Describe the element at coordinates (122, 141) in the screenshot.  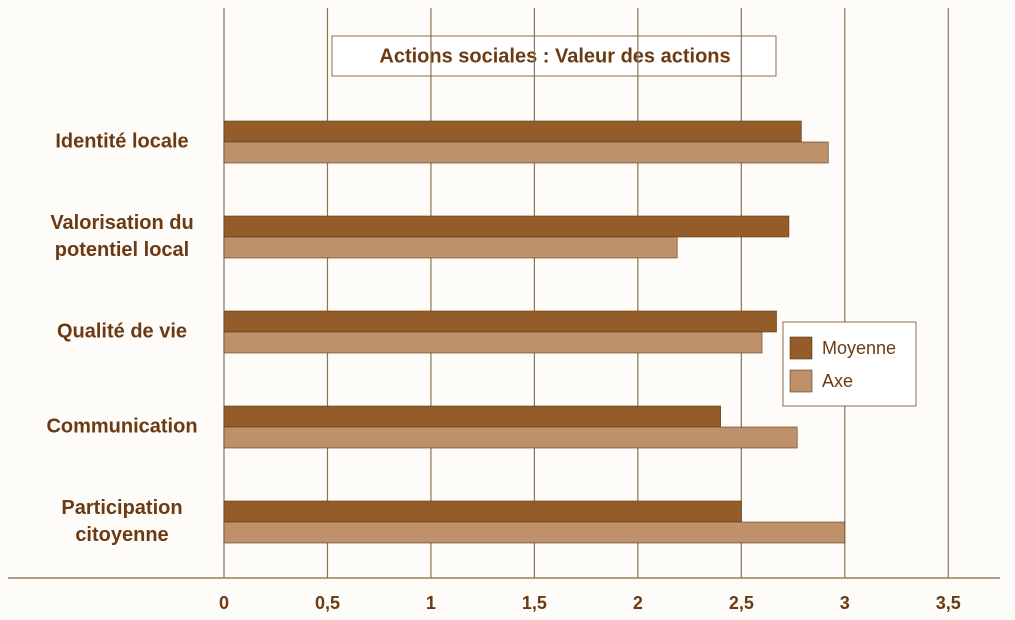
I see `category-label: Identité locale` at that location.